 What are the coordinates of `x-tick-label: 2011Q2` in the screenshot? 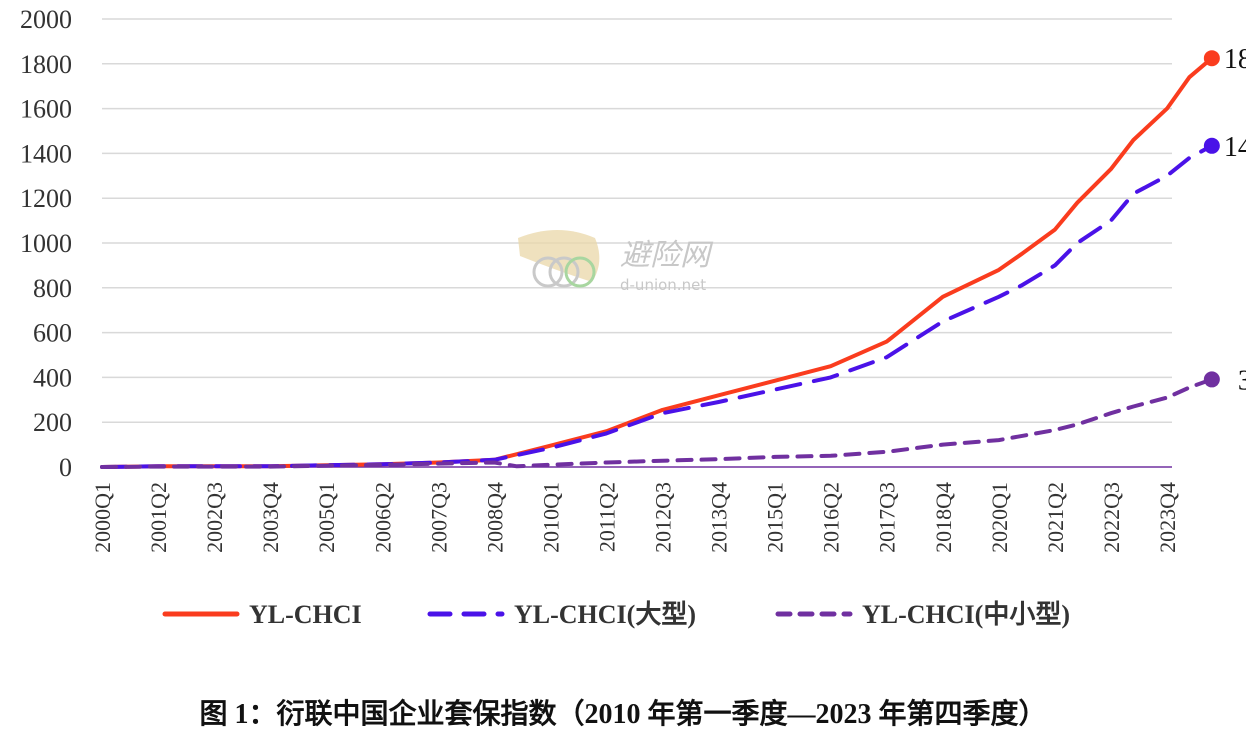 It's located at (606, 517).